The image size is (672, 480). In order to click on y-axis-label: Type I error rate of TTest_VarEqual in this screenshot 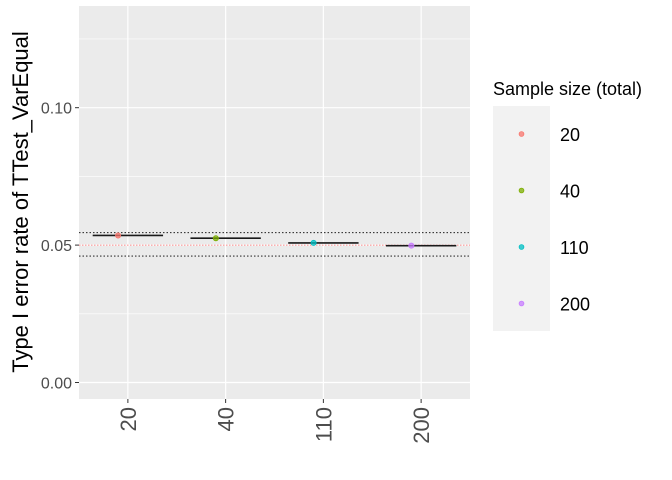, I will do `click(20, 202)`.